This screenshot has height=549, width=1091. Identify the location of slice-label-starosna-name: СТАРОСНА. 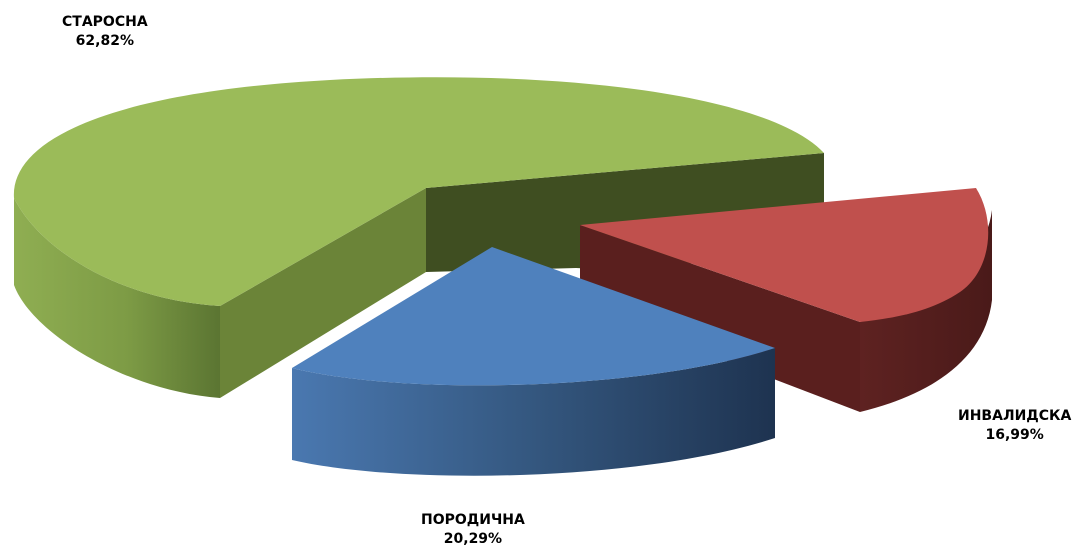
(105, 22).